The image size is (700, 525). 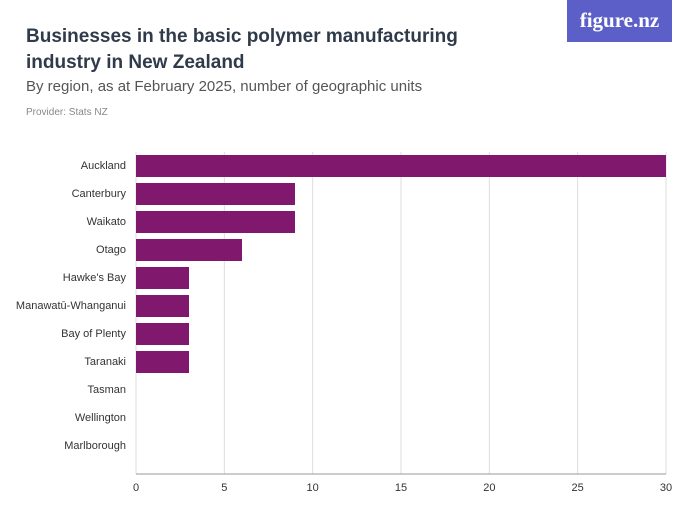 I want to click on logo: figure.nz, so click(x=619, y=21).